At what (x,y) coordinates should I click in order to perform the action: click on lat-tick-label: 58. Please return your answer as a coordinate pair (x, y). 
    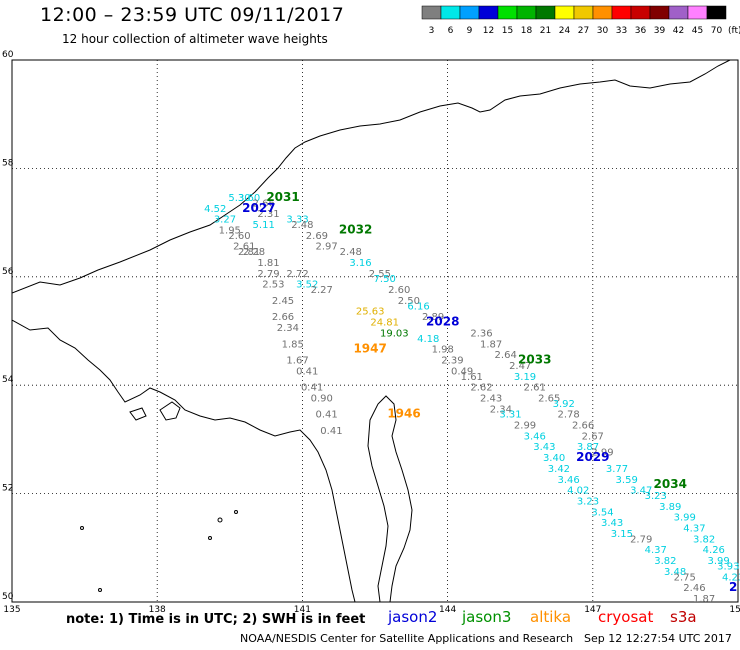
    Looking at the image, I should click on (8, 163).